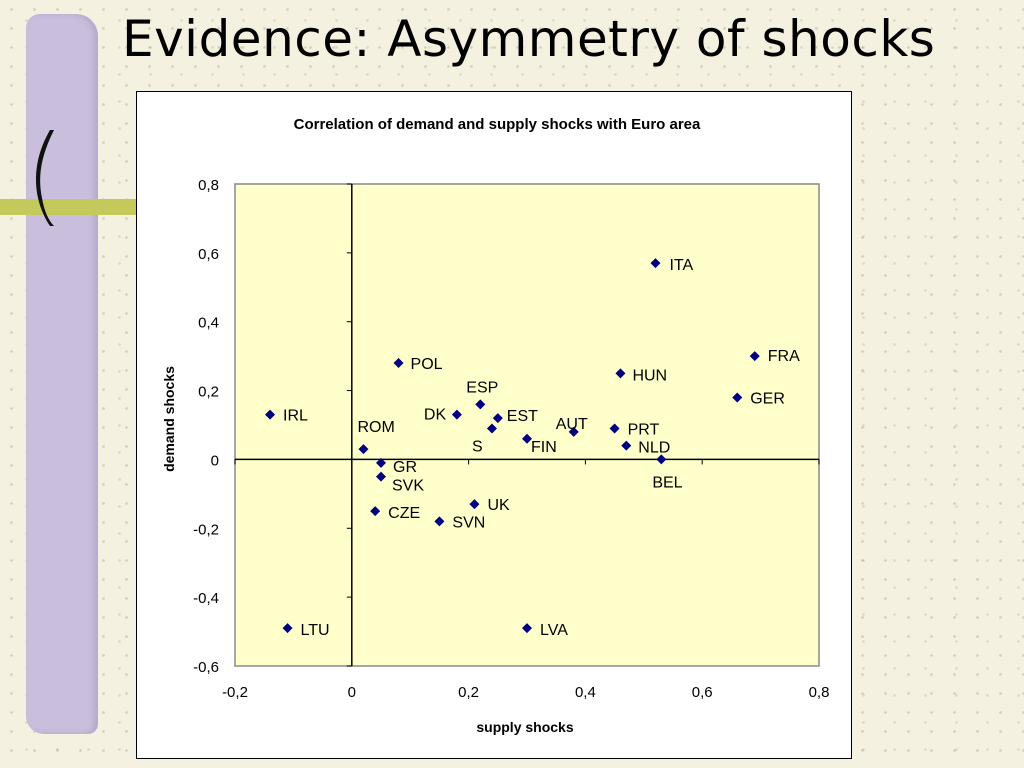 This screenshot has width=1024, height=768. I want to click on data-point-prt, so click(614, 428).